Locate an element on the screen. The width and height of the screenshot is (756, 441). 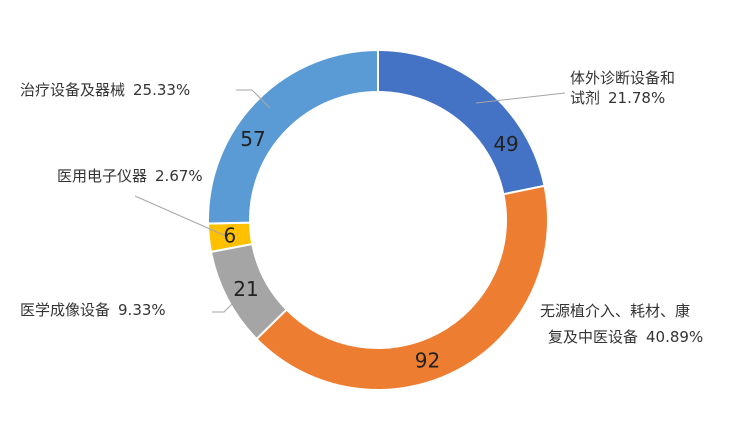
slice-percent: 25.33% is located at coordinates (162, 90).